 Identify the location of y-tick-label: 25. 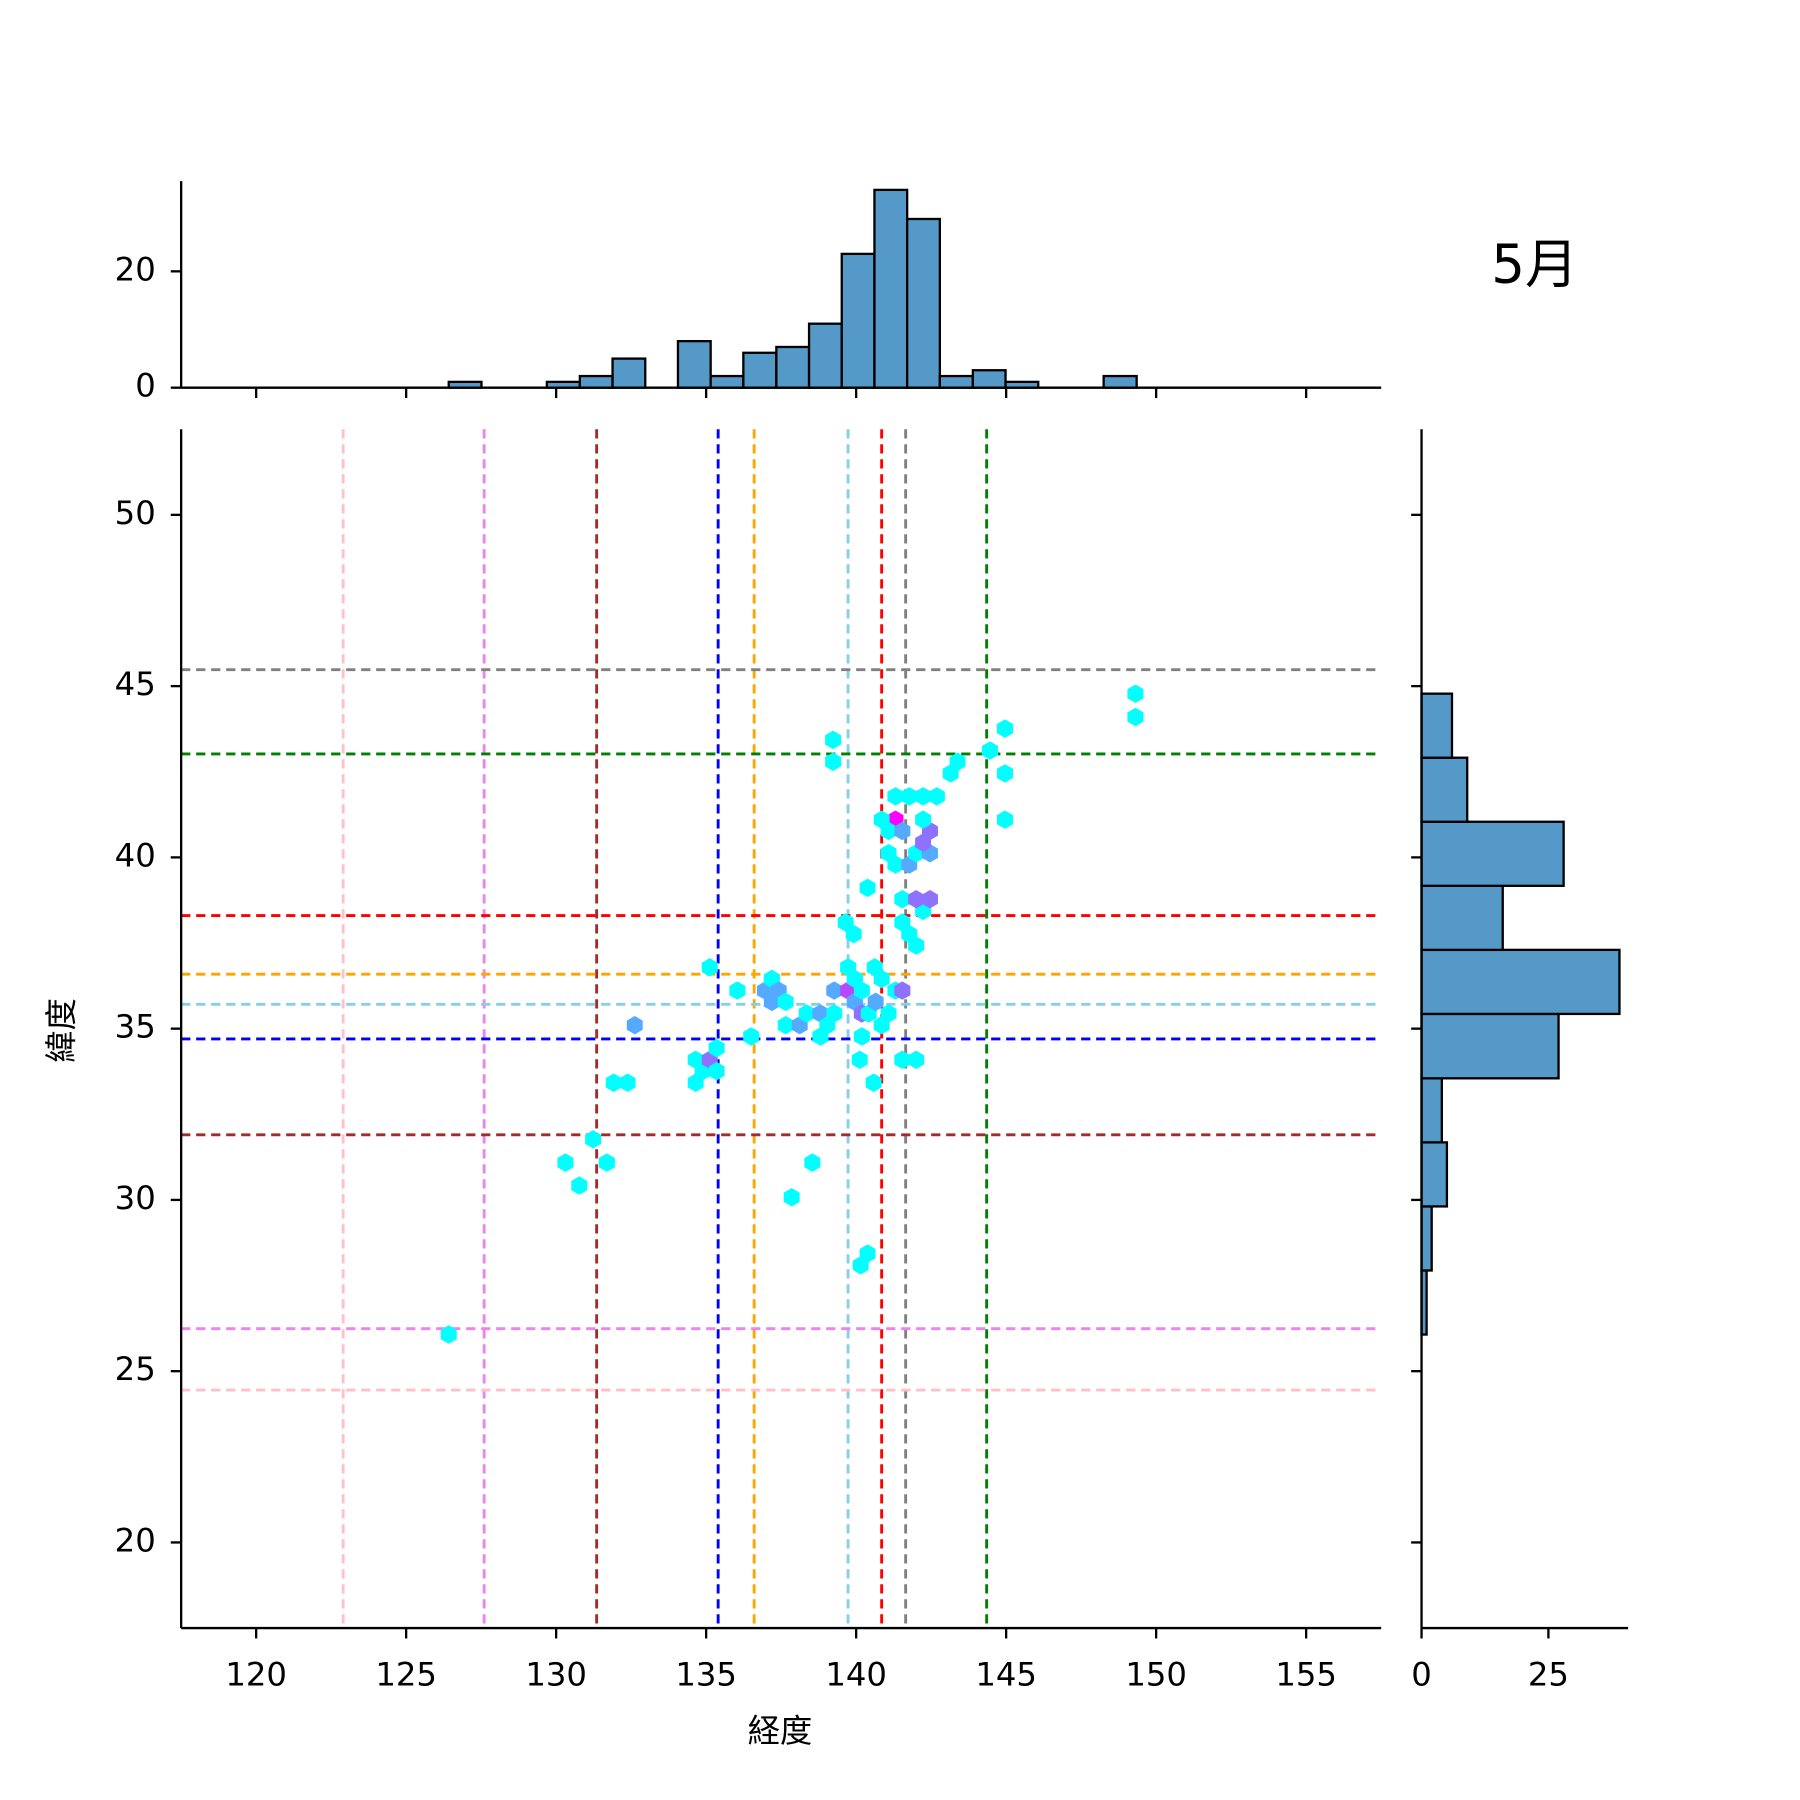
(135, 1369).